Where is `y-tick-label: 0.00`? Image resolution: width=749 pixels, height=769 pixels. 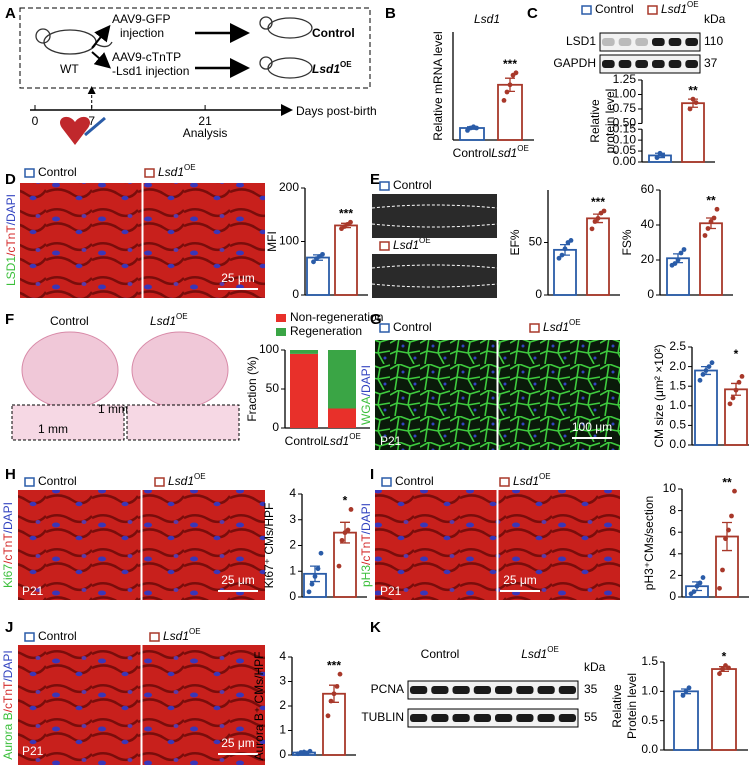
y-tick-label: 0.00 is located at coordinates (625, 161).